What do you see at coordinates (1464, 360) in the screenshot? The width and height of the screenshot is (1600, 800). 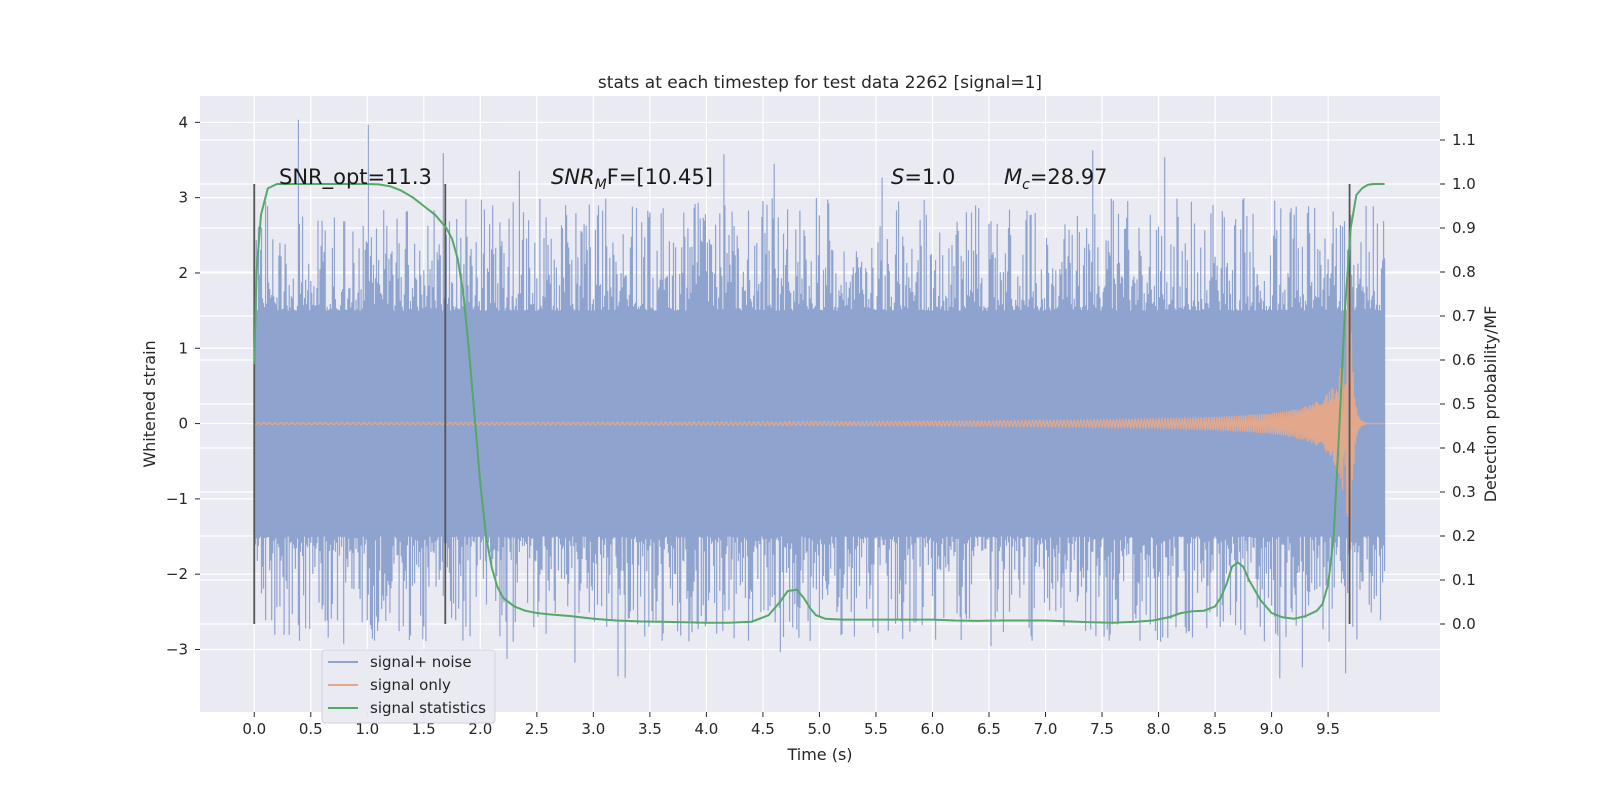 I see `y2-tick-label: 0.6` at bounding box center [1464, 360].